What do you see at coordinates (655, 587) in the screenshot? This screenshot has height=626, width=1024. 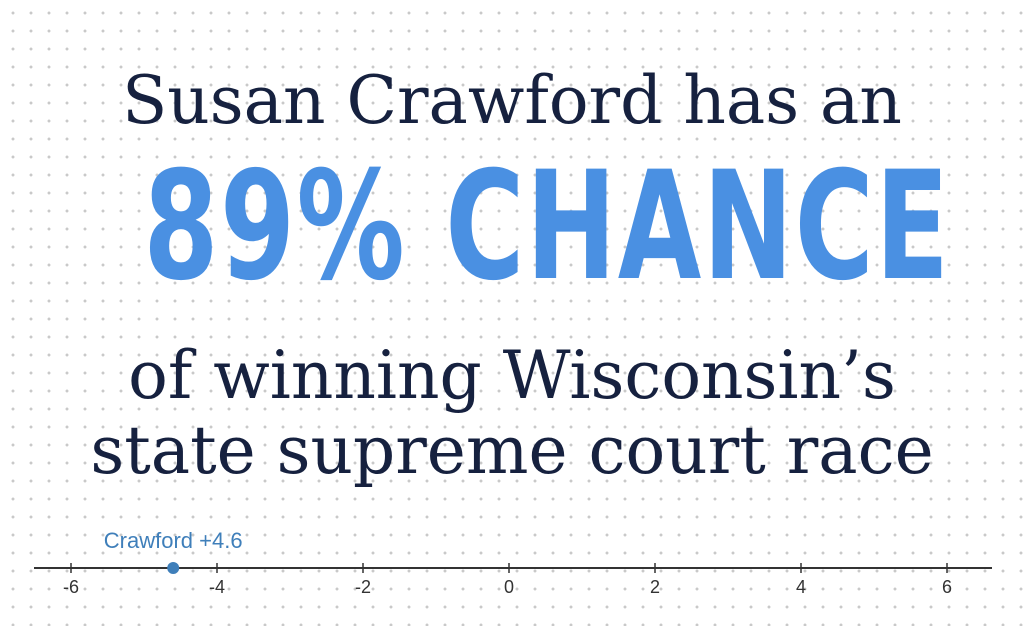 I see `tick-label: 2` at bounding box center [655, 587].